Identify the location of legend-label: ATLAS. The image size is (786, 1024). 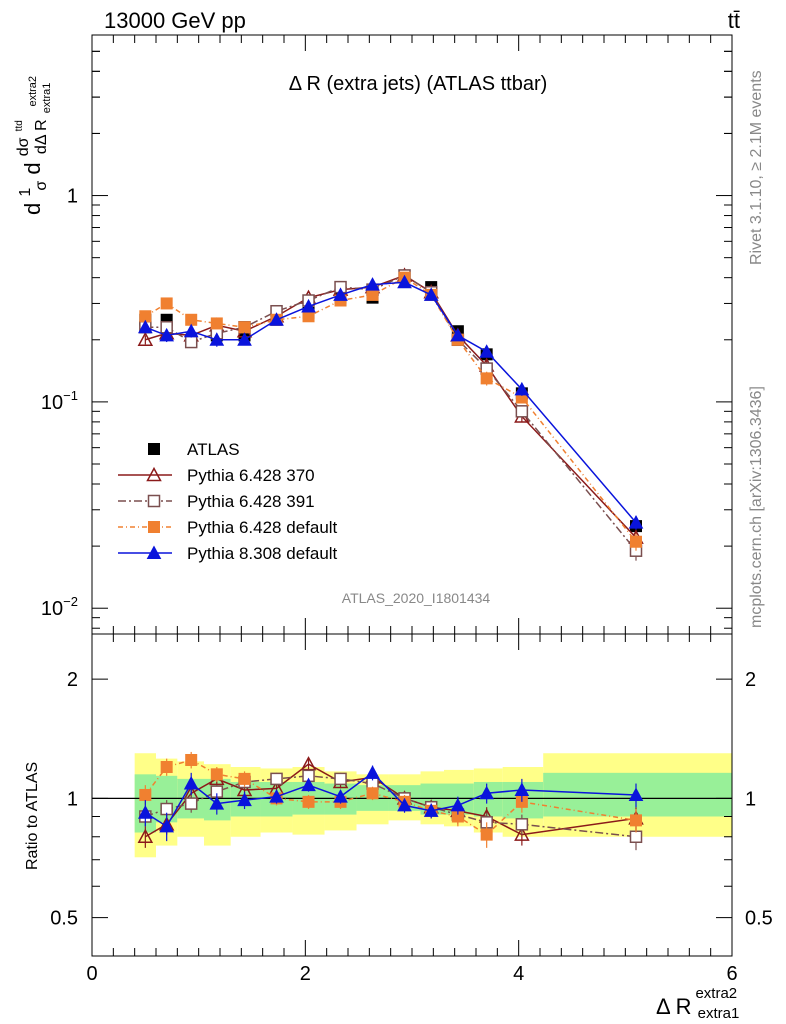
(213, 449).